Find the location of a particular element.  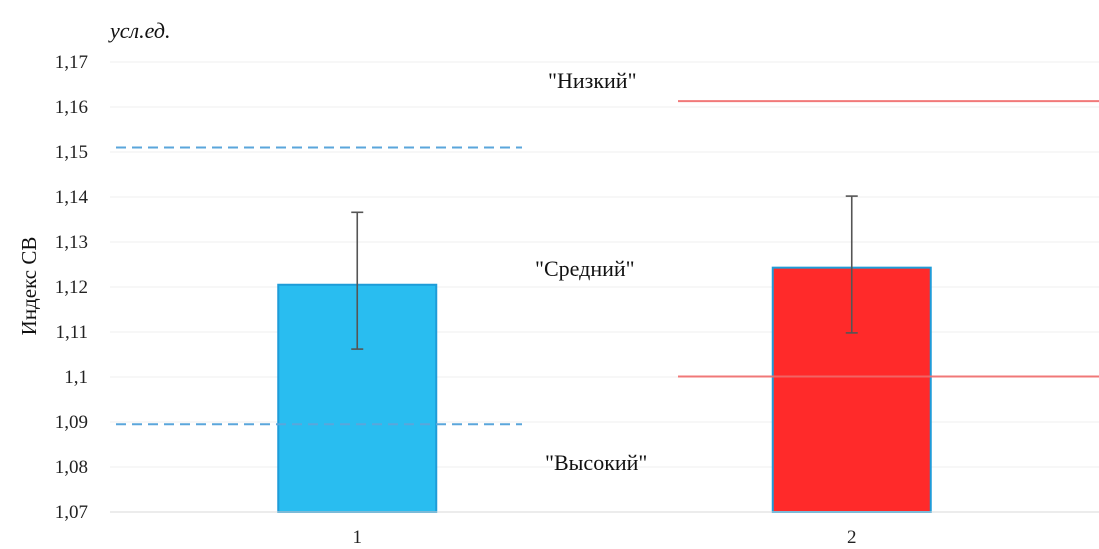

y-tick-label: 1,1 is located at coordinates (76, 377).